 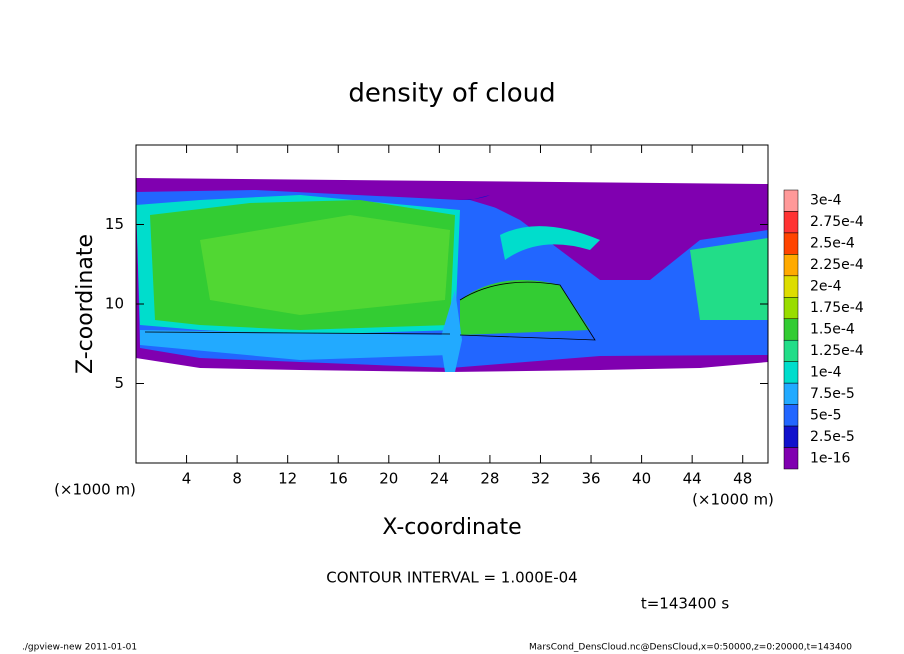 I want to click on colorbar-label: 2e-4, so click(x=826, y=287).